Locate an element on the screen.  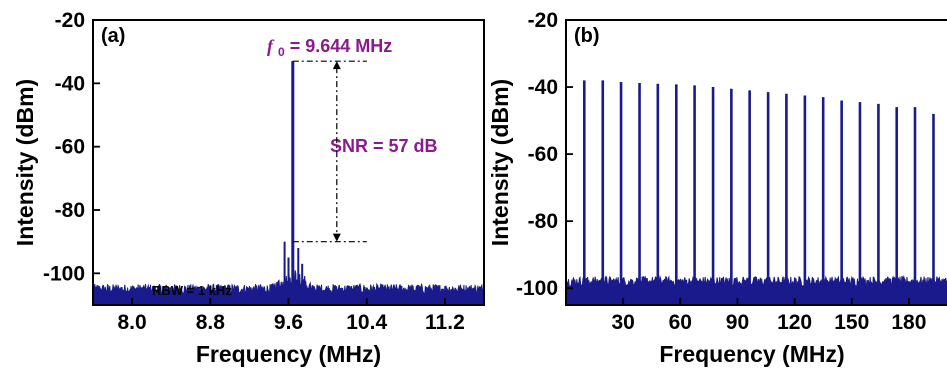
rbw-annotation: RBW = 1 kHz is located at coordinates (192, 290).